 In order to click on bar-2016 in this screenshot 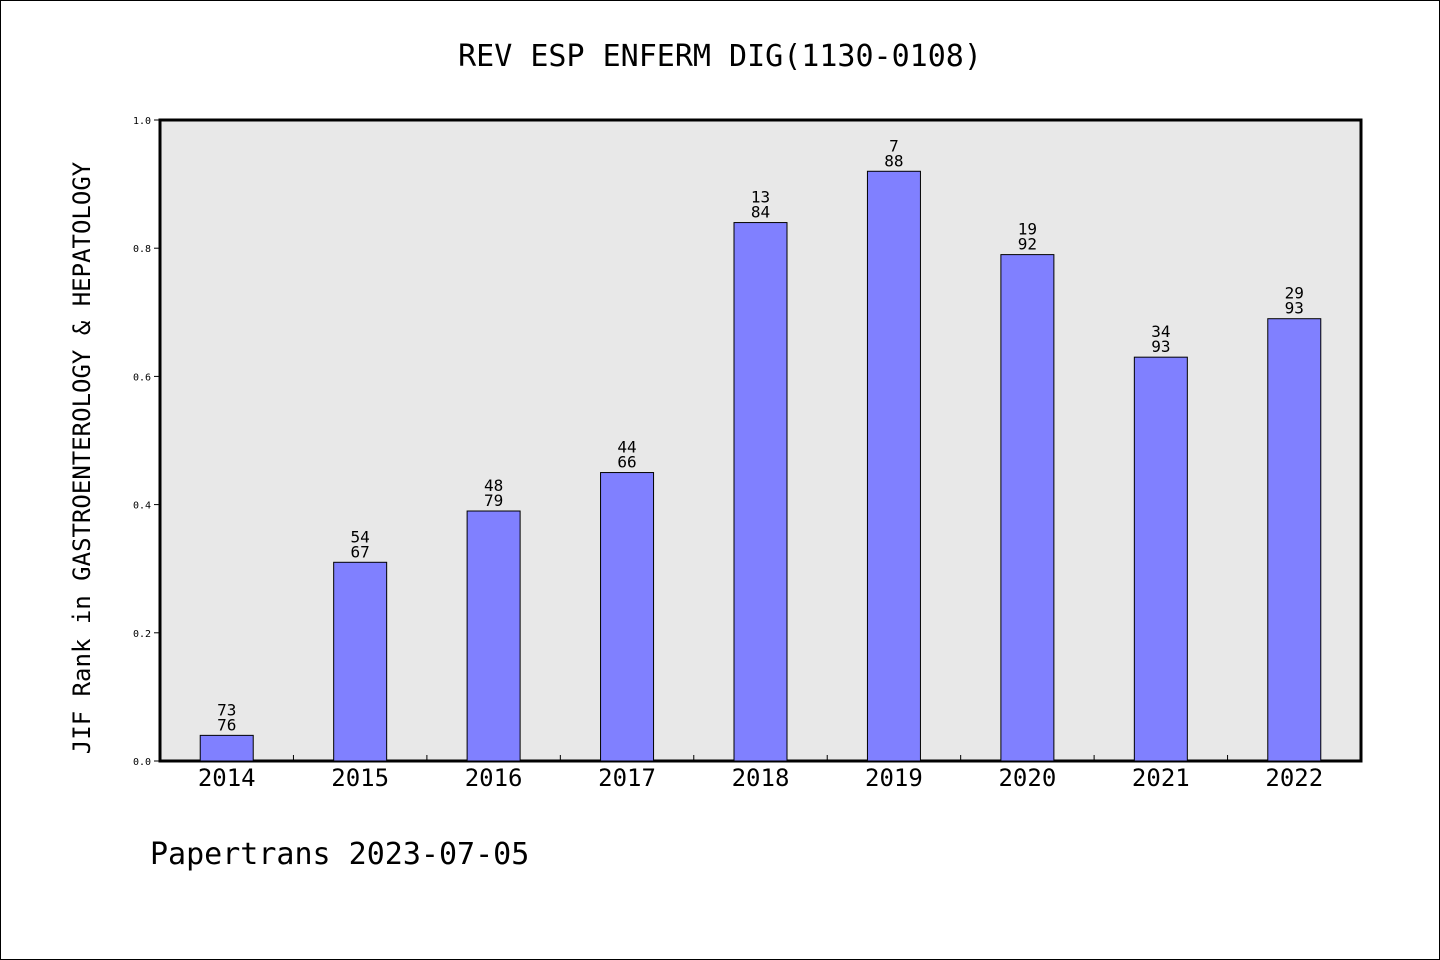, I will do `click(493, 636)`.